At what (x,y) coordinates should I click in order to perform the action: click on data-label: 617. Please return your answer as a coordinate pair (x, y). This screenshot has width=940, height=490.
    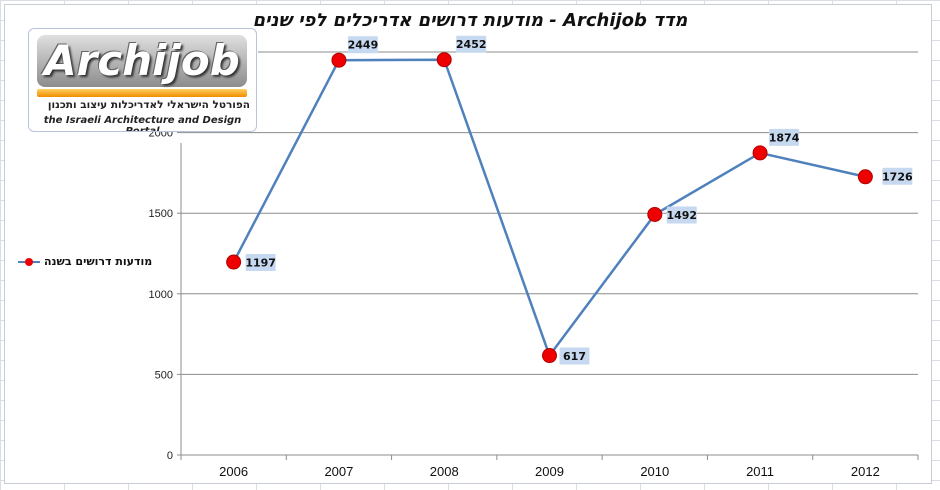
    Looking at the image, I should click on (574, 356).